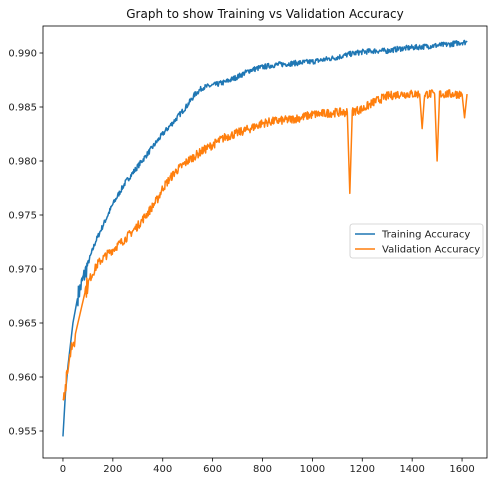  I want to click on legend: Training Accuracy Validation Accuracy, so click(416, 241).